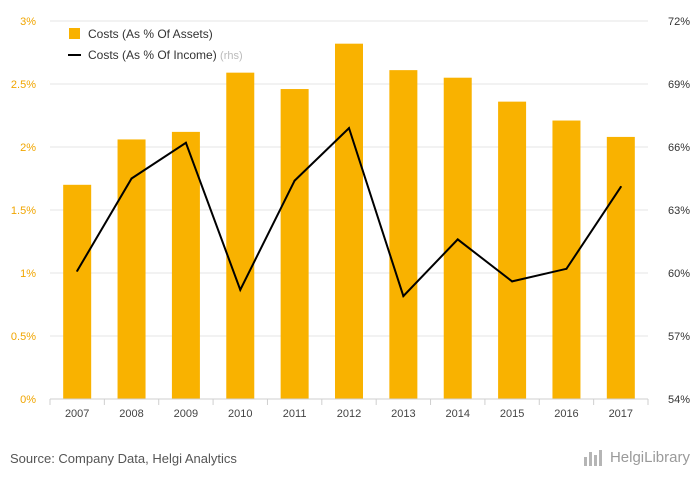 This screenshot has height=483, width=700. I want to click on legend-bar-swatch, so click(74, 33).